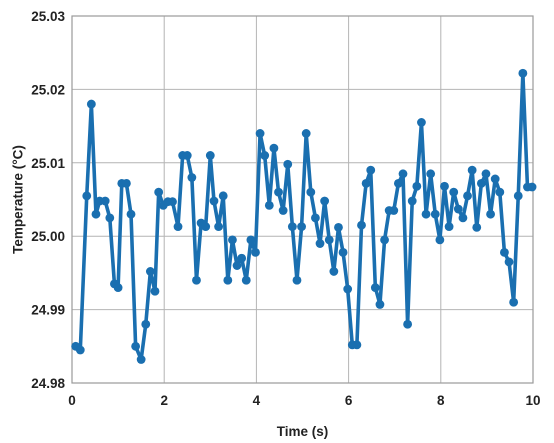 Image resolution: width=554 pixels, height=443 pixels. What do you see at coordinates (48, 236) in the screenshot?
I see `y-tick-label: 25.00` at bounding box center [48, 236].